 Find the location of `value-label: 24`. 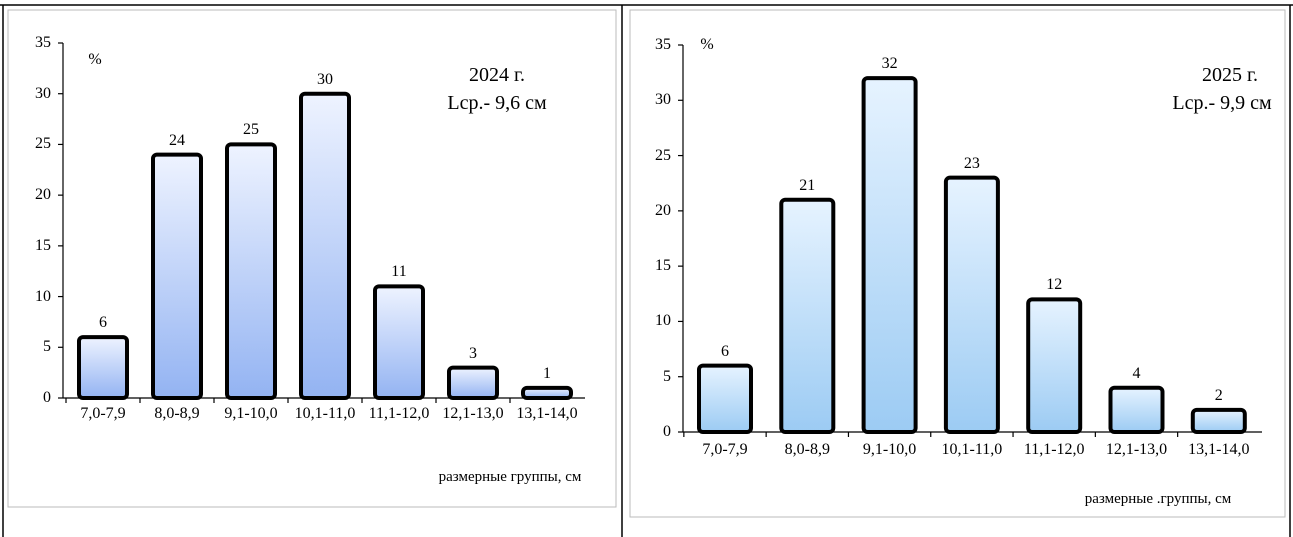

value-label: 24 is located at coordinates (177, 140).